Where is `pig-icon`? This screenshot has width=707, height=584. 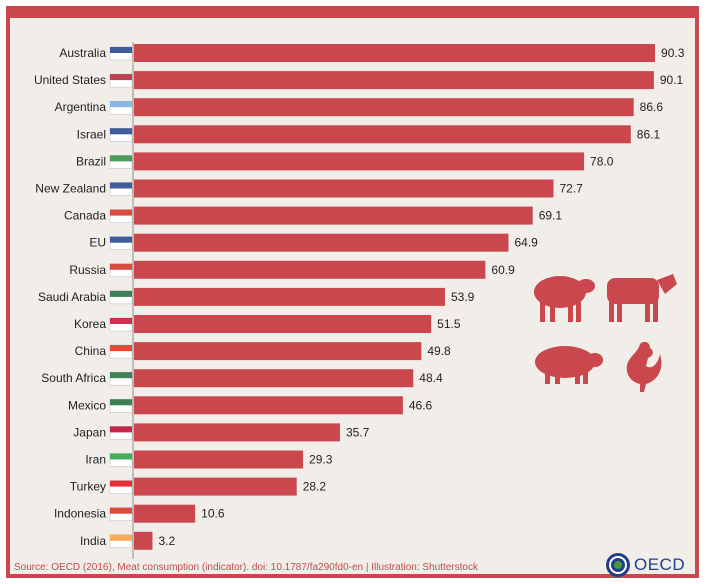
pig-icon is located at coordinates (569, 365).